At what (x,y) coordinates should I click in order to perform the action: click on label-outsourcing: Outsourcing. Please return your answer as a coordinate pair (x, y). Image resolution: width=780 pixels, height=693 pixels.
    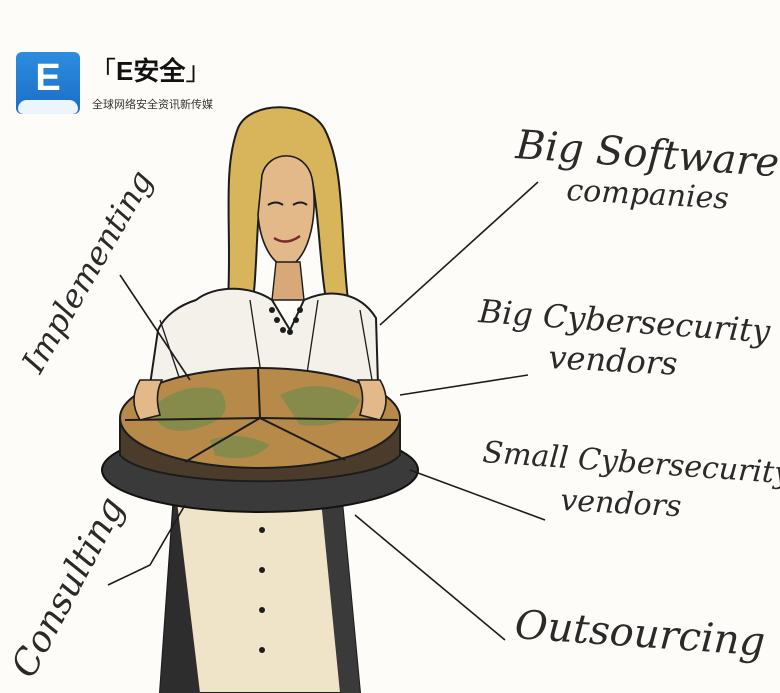
    Looking at the image, I should click on (639, 633).